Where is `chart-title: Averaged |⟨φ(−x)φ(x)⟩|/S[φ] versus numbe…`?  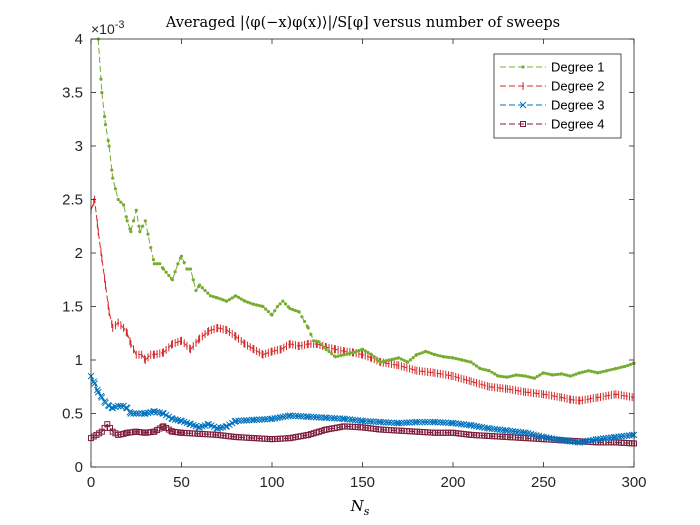 chart-title: Averaged |⟨φ(−x)φ(x)⟩|/S[φ] versus numbe… is located at coordinates (362, 23).